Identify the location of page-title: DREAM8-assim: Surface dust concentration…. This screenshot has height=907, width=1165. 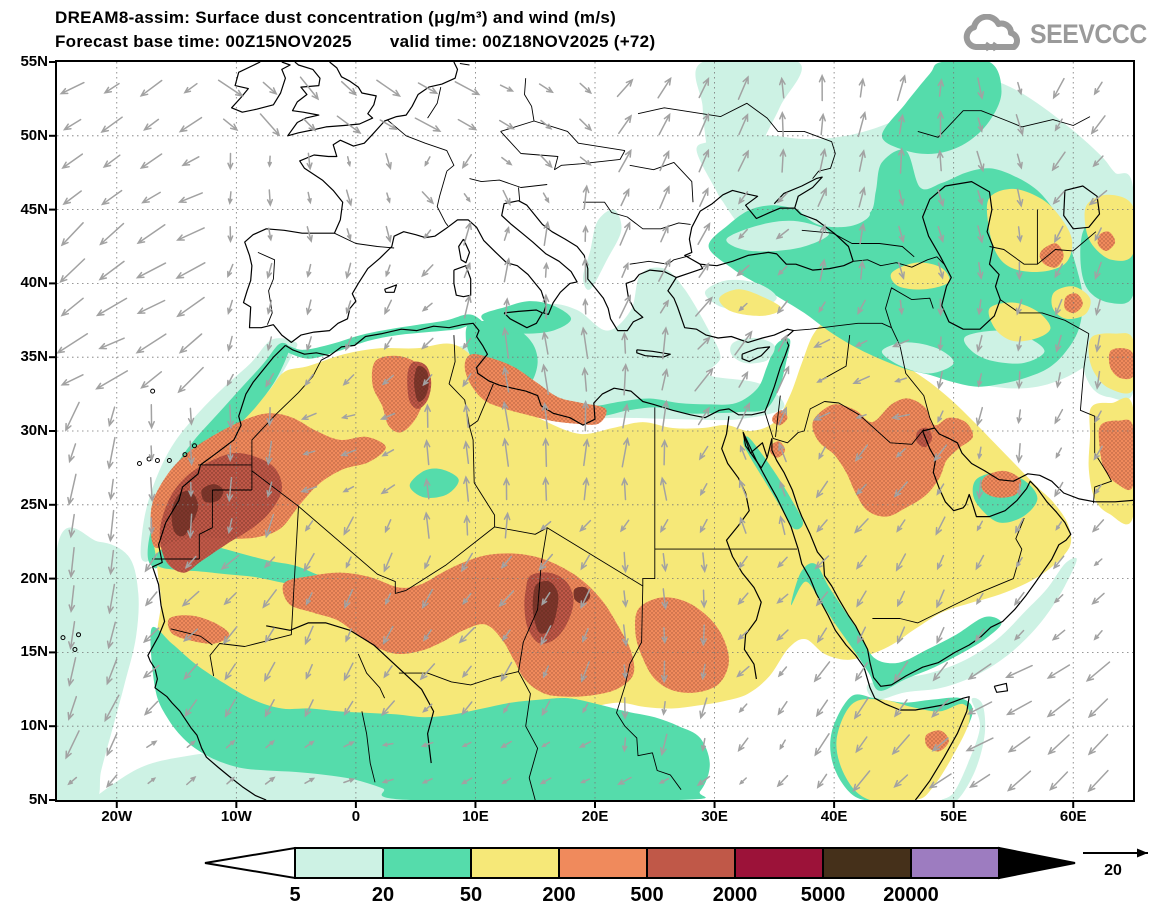
(336, 17).